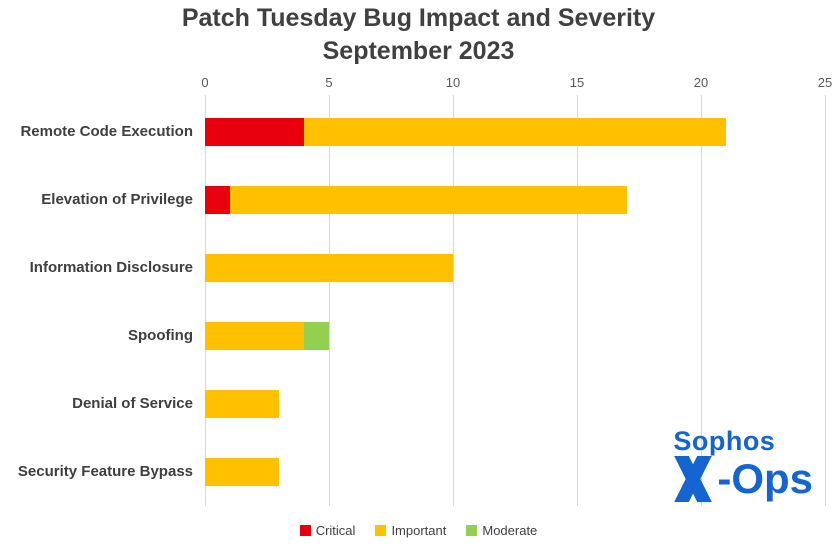 The height and width of the screenshot is (544, 837). What do you see at coordinates (453, 82) in the screenshot?
I see `x-tick-label-10: 10` at bounding box center [453, 82].